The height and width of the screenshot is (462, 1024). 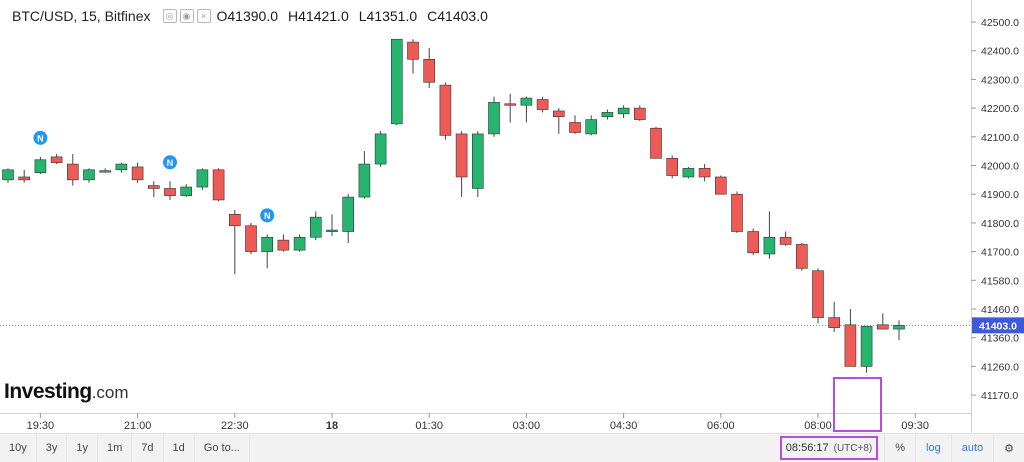 What do you see at coordinates (899, 448) in the screenshot?
I see `percent-scale-button: %` at bounding box center [899, 448].